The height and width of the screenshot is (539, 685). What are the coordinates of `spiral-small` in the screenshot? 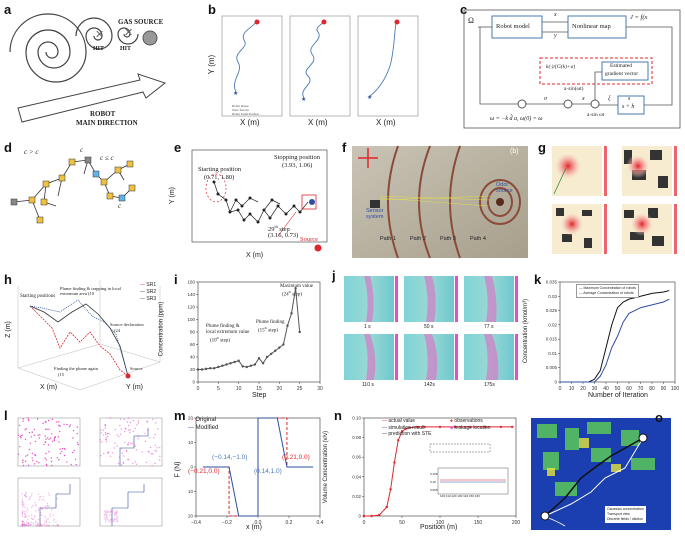 It's located at (128, 36).